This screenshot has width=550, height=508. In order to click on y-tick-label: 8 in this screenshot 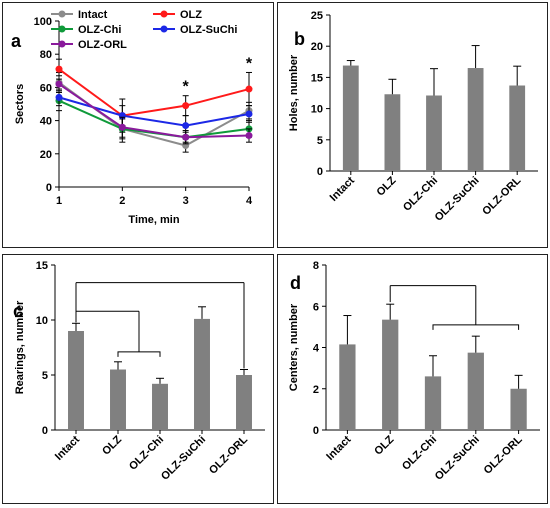, I will do `click(316, 266)`.